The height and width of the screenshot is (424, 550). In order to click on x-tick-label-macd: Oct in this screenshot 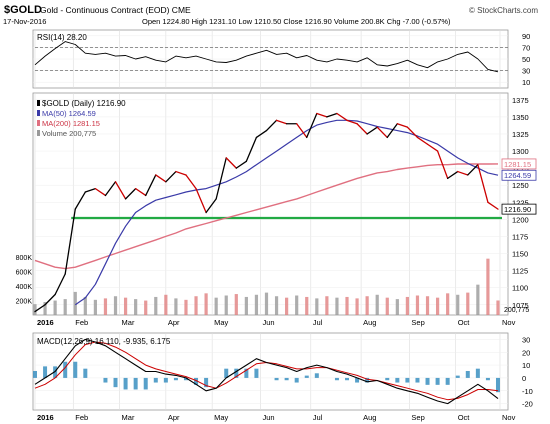, I will do `click(464, 417)`.